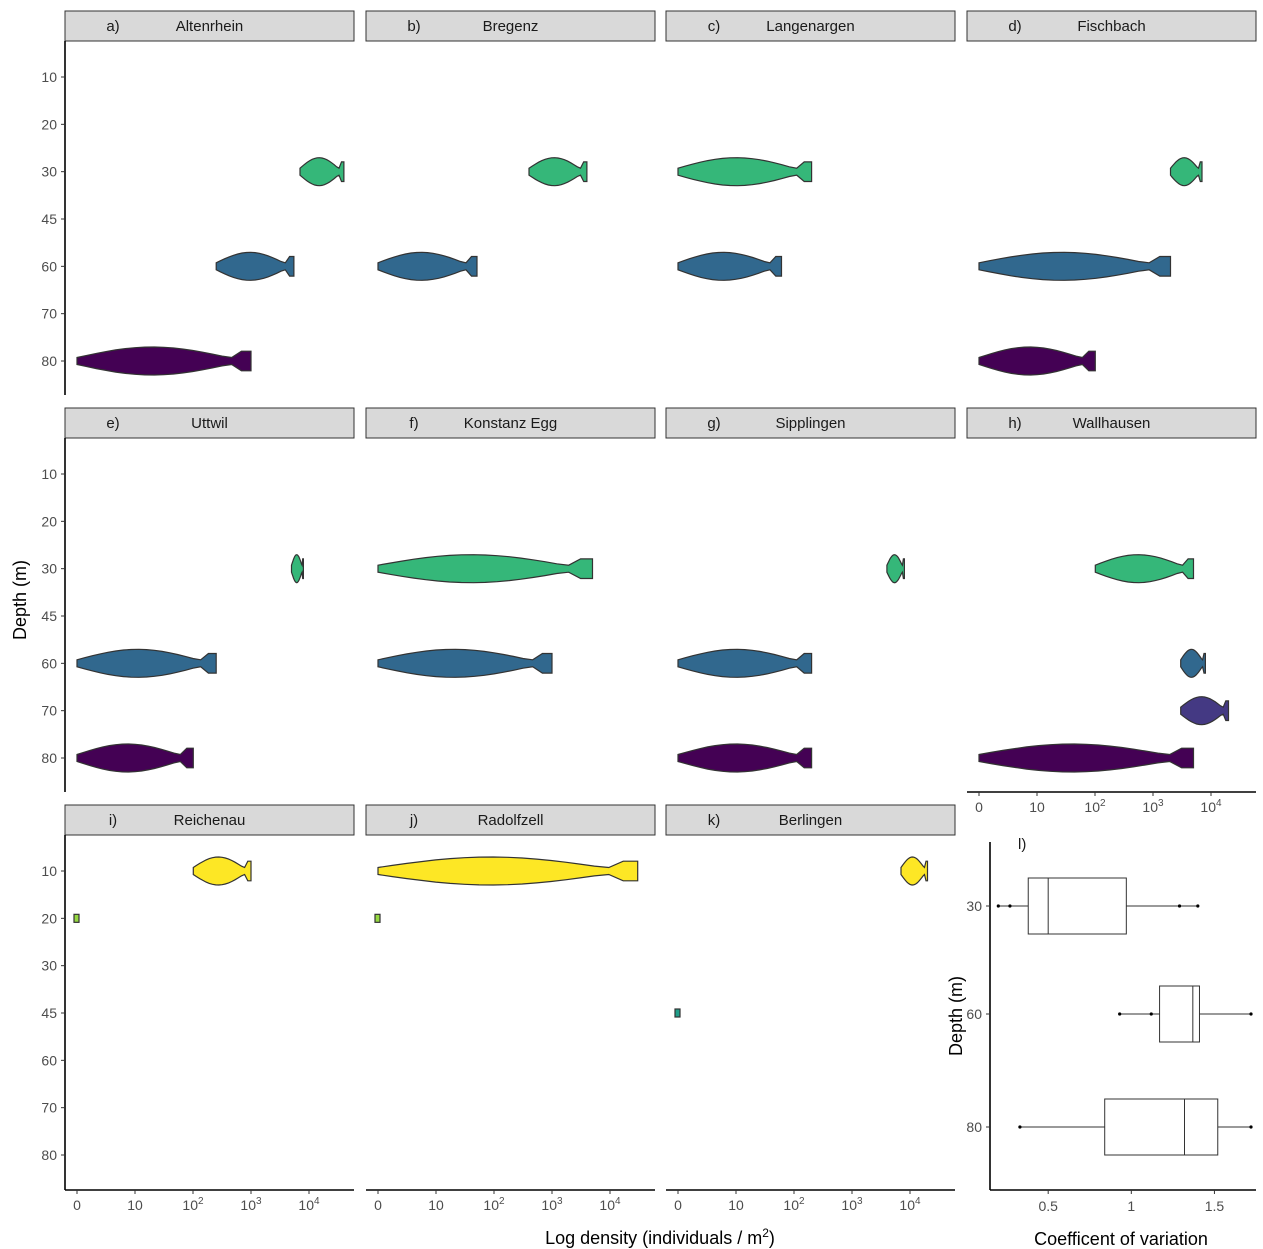 The height and width of the screenshot is (1249, 1263). I want to click on boxplot-panel-label: l), so click(1022, 844).